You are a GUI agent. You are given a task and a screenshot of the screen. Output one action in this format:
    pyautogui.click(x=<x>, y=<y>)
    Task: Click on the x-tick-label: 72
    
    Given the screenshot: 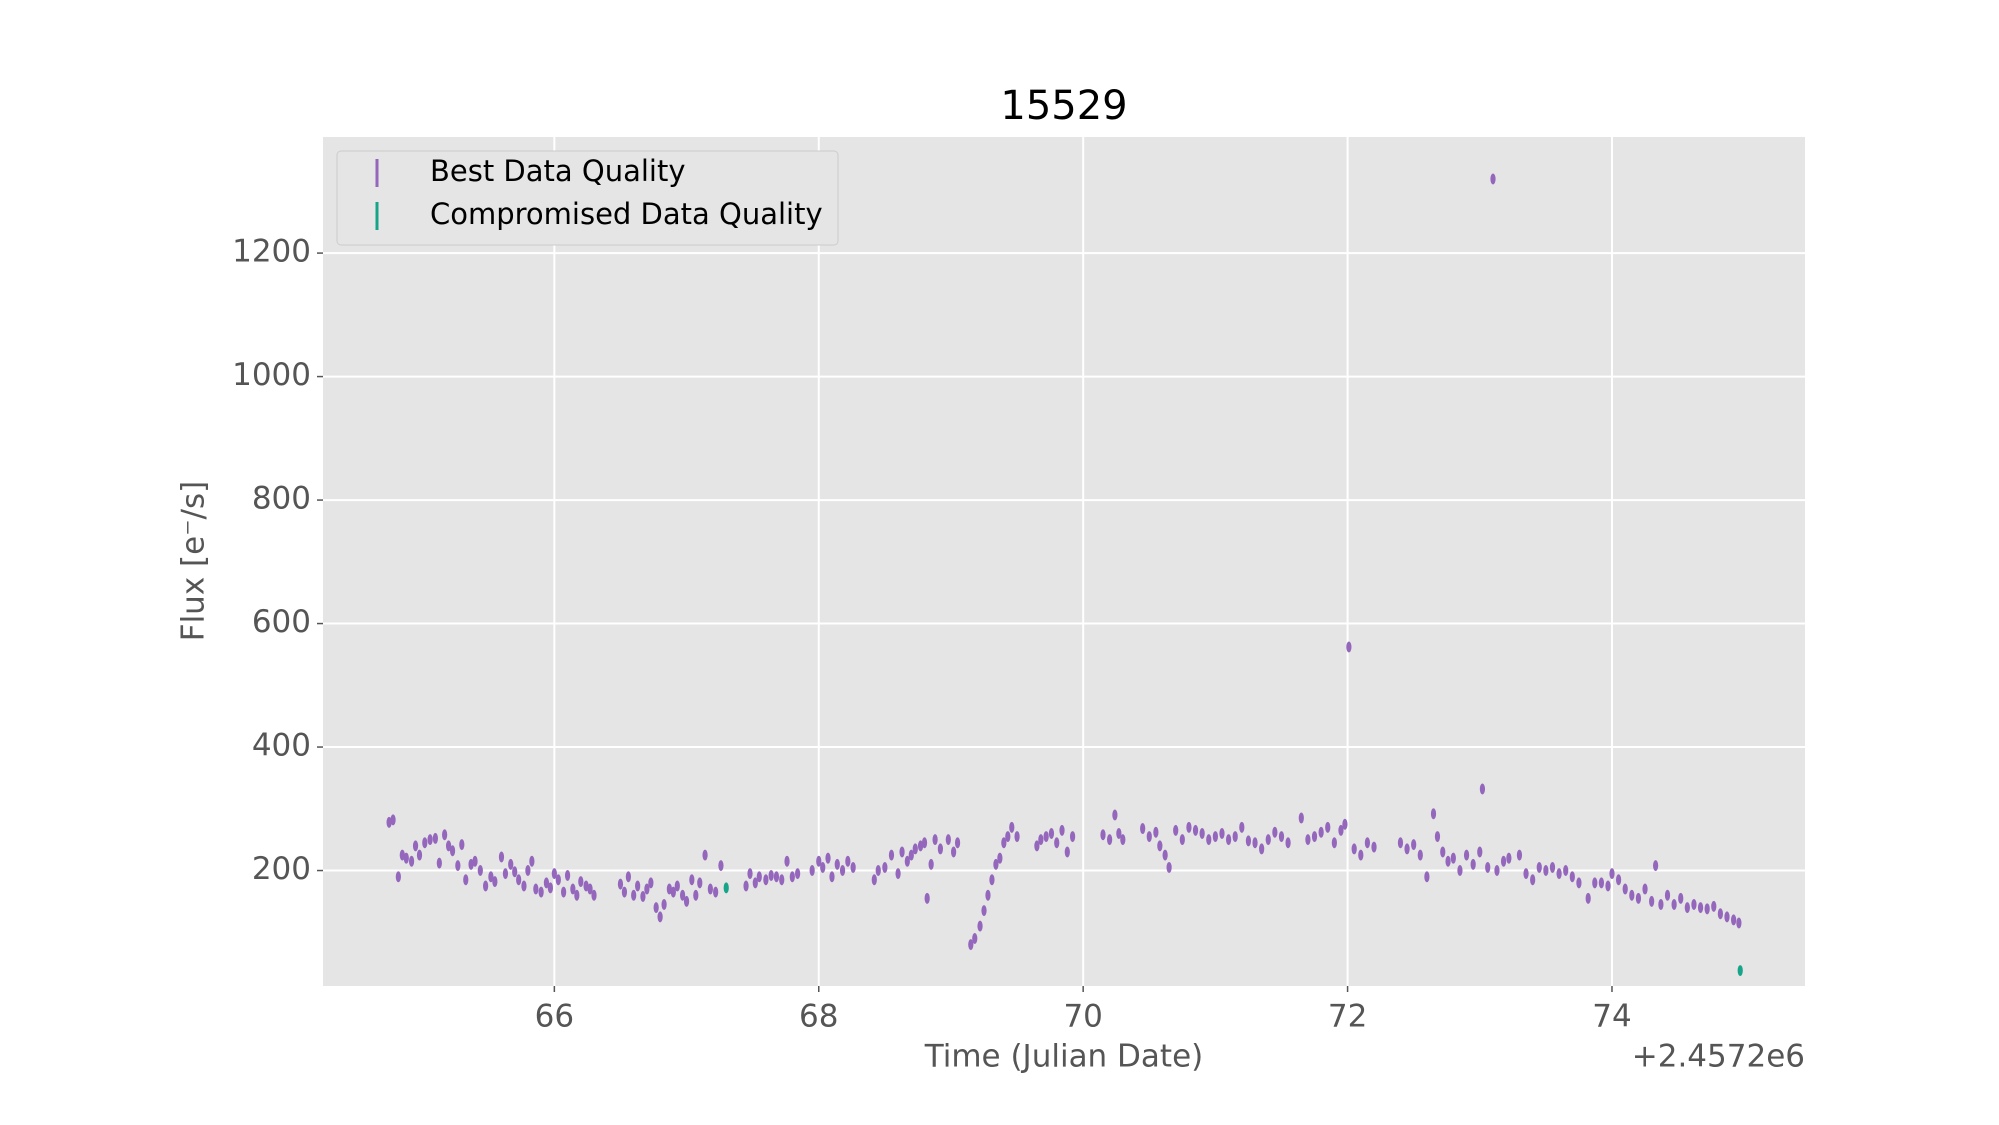 What is the action you would take?
    pyautogui.click(x=1347, y=1017)
    